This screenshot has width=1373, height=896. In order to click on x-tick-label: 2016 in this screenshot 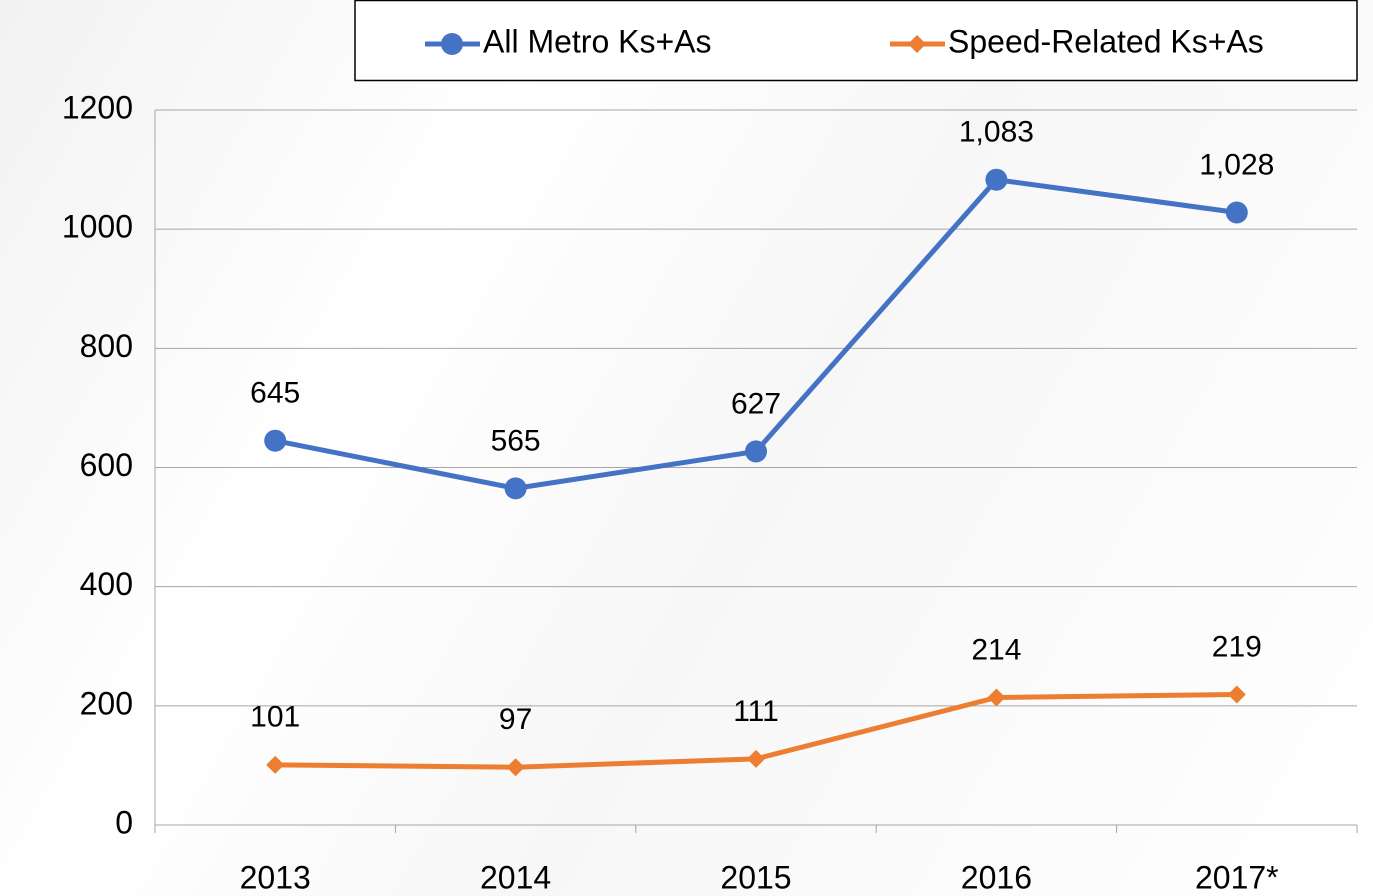, I will do `click(996, 877)`.